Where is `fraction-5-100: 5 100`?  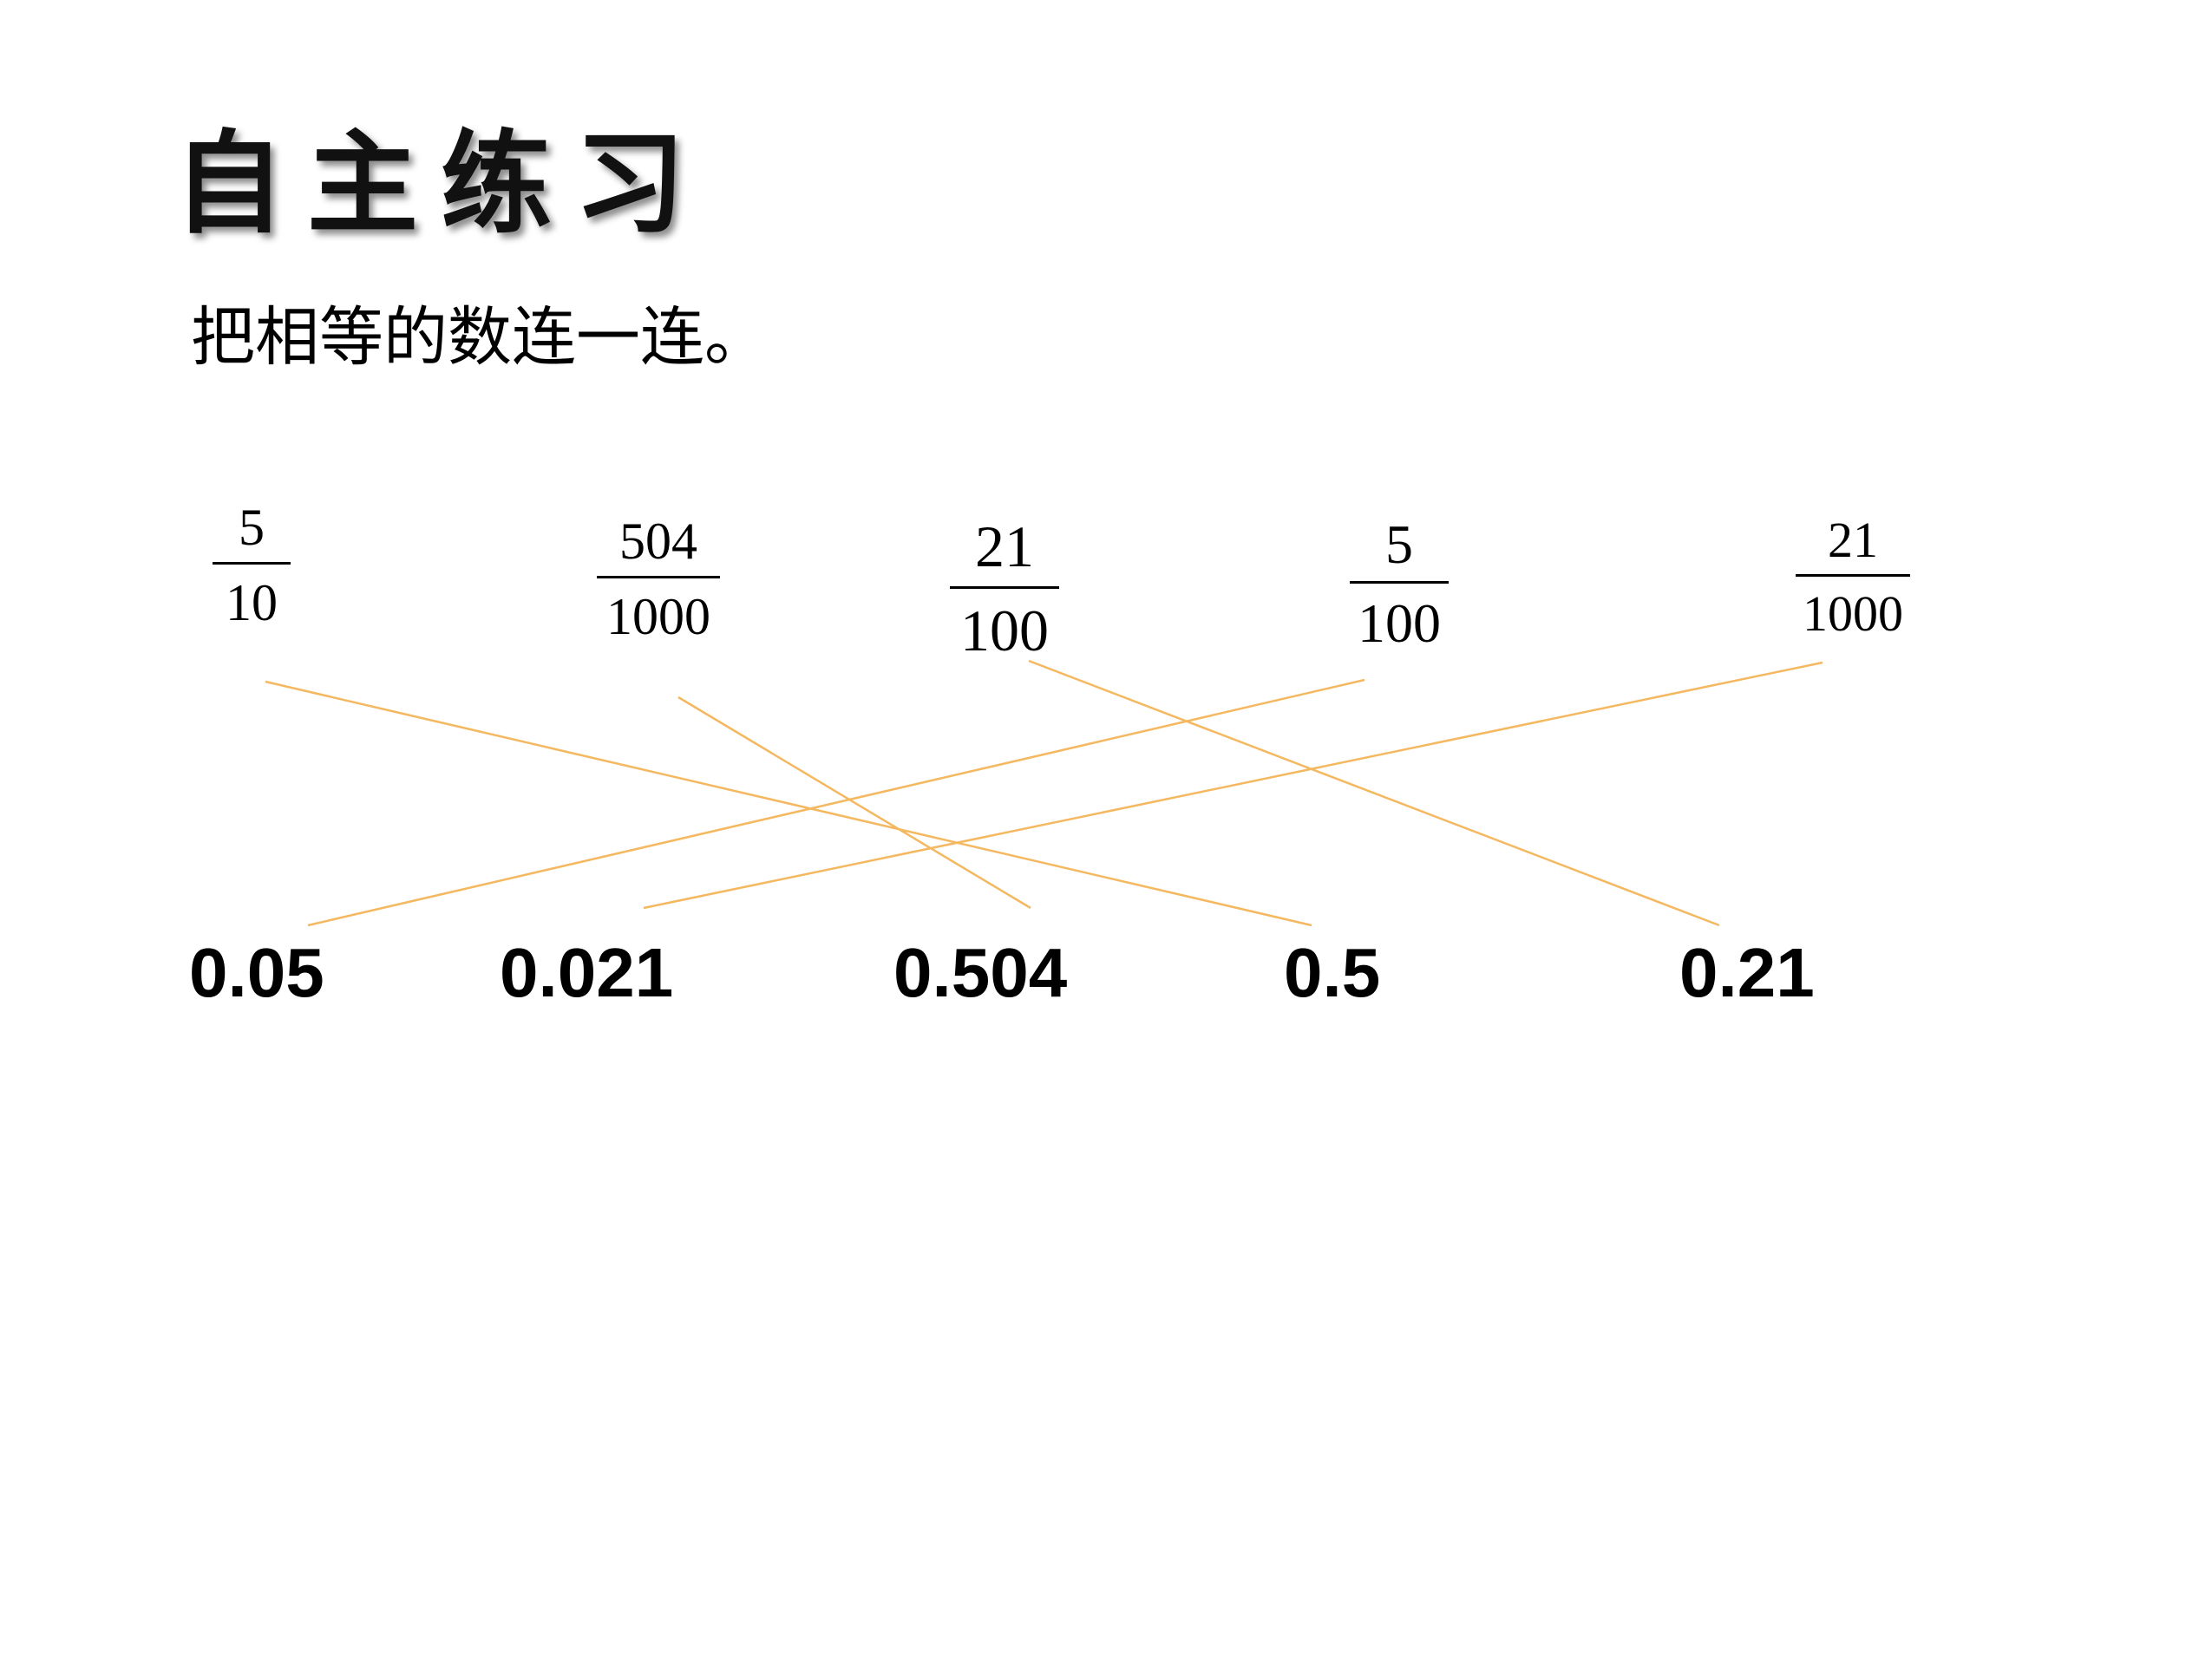 fraction-5-100: 5 100 is located at coordinates (1399, 584).